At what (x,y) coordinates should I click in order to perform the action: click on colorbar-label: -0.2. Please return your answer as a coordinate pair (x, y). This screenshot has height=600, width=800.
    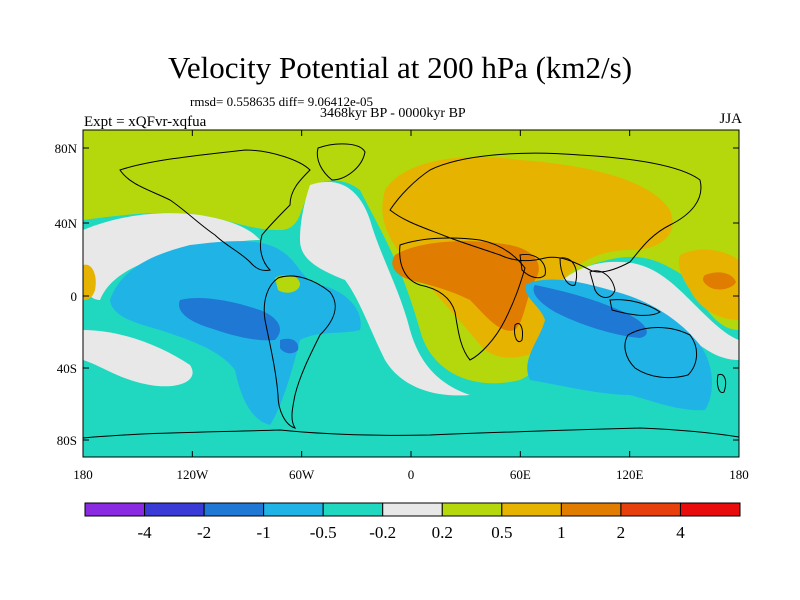
    Looking at the image, I should click on (382, 532).